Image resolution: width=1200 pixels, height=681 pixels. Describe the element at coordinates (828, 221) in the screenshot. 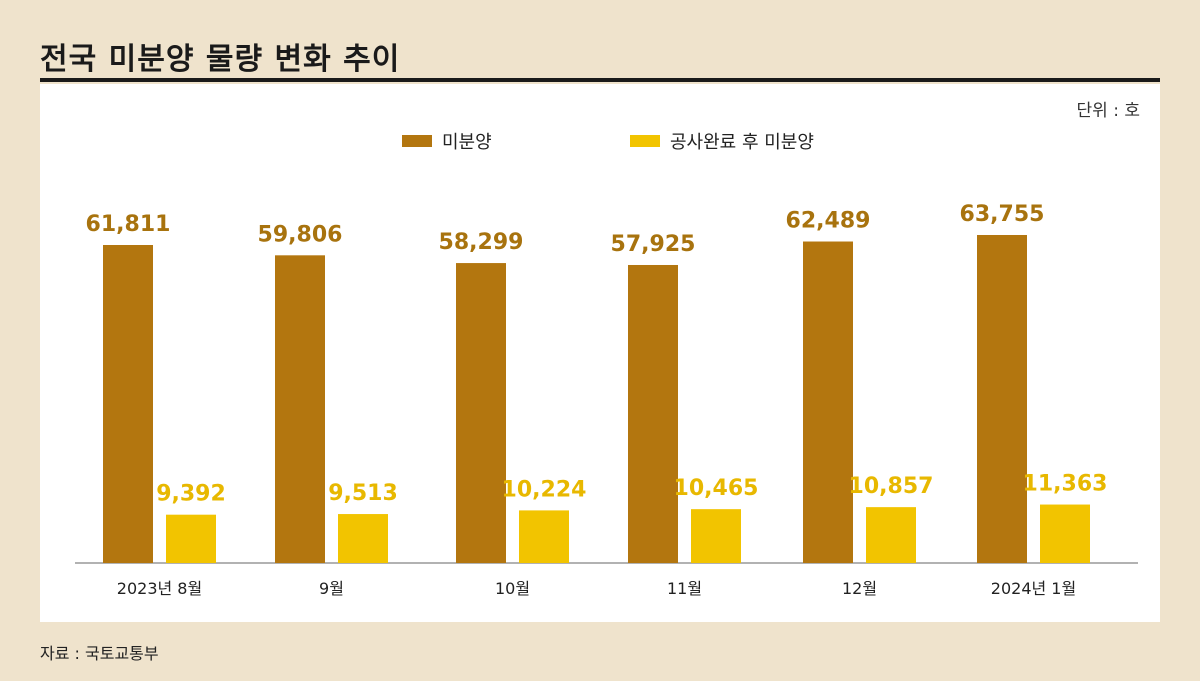

I see `data-label-series-1-4: 62,489` at that location.